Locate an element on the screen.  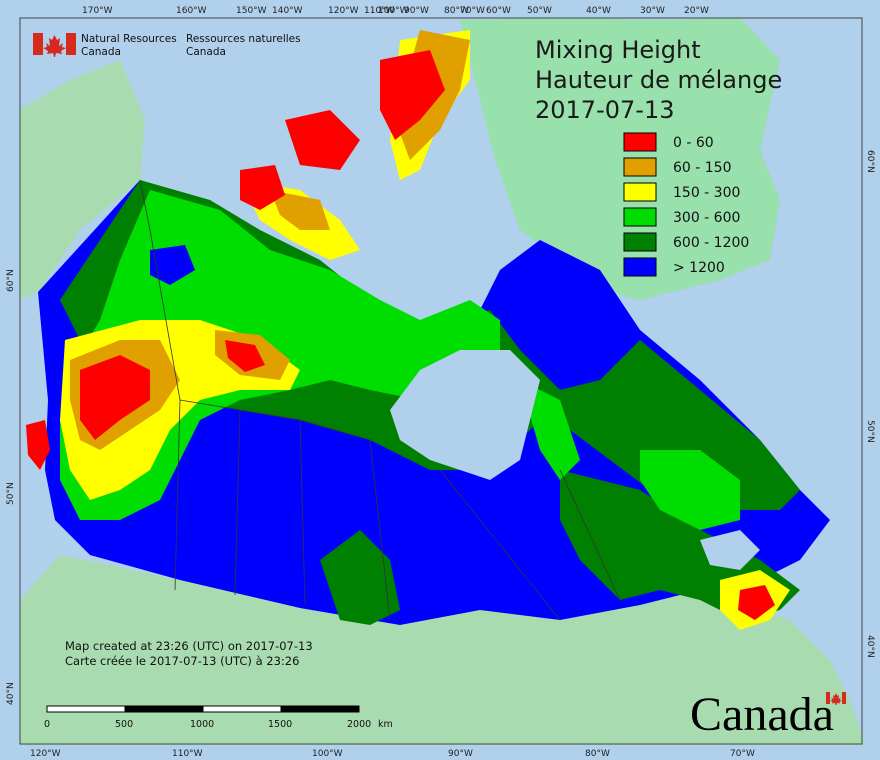
graticule-top-0: 170°W is located at coordinates (97, 11).